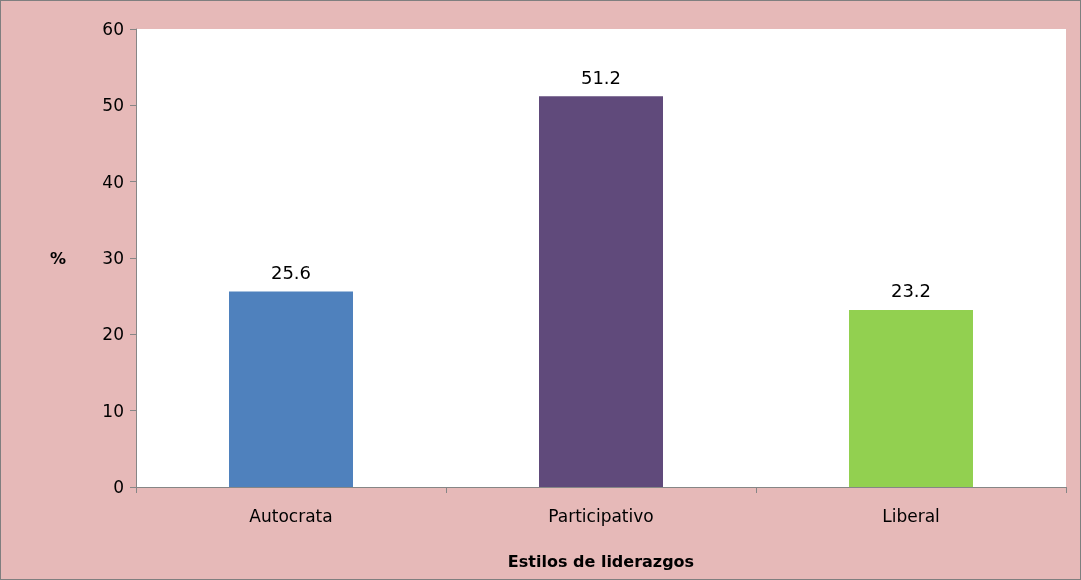  What do you see at coordinates (601, 515) in the screenshot?
I see `x-tick-label: Participativo` at bounding box center [601, 515].